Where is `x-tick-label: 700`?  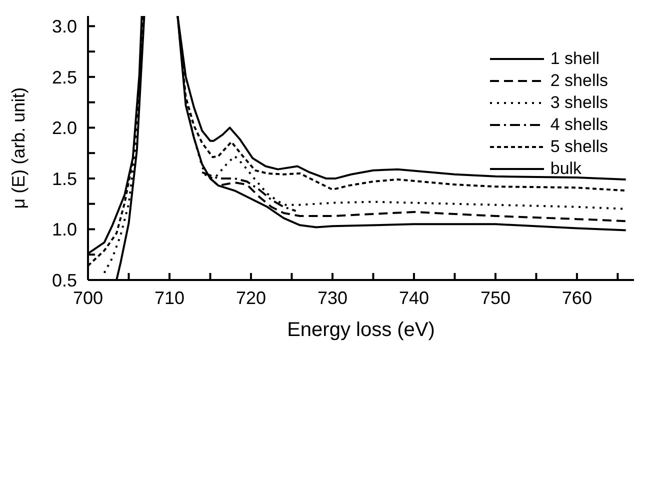
x-tick-label: 700 is located at coordinates (88, 298).